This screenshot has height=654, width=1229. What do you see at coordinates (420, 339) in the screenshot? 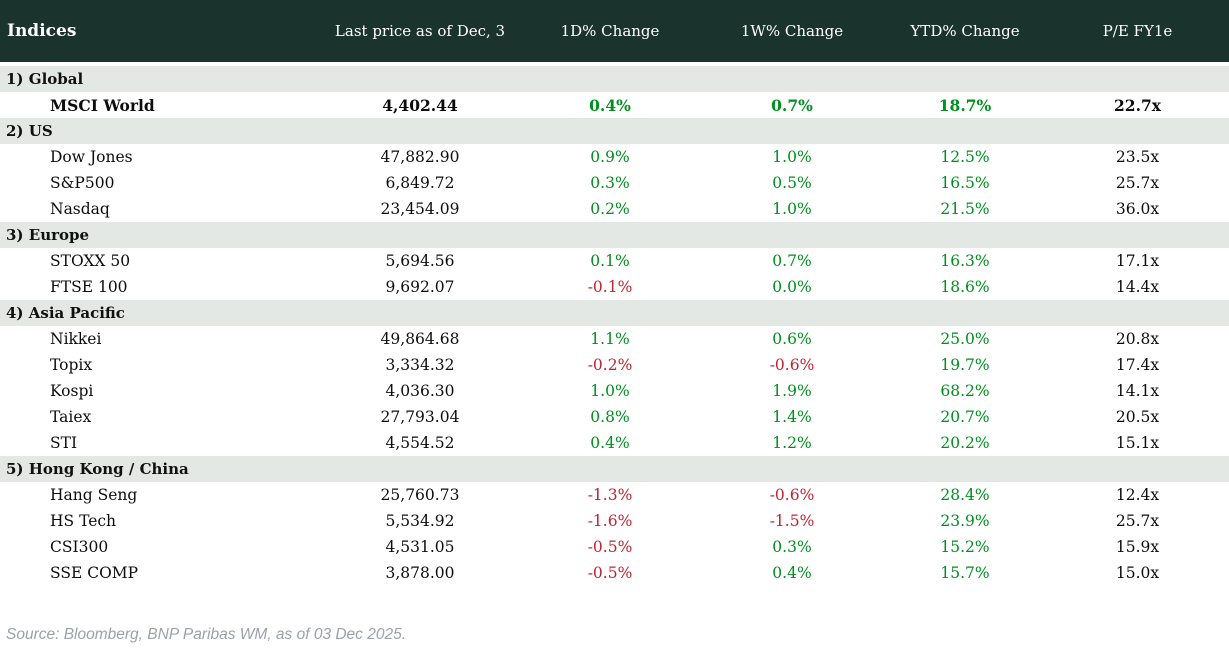
I see `last-price-value: 49,864.68` at bounding box center [420, 339].